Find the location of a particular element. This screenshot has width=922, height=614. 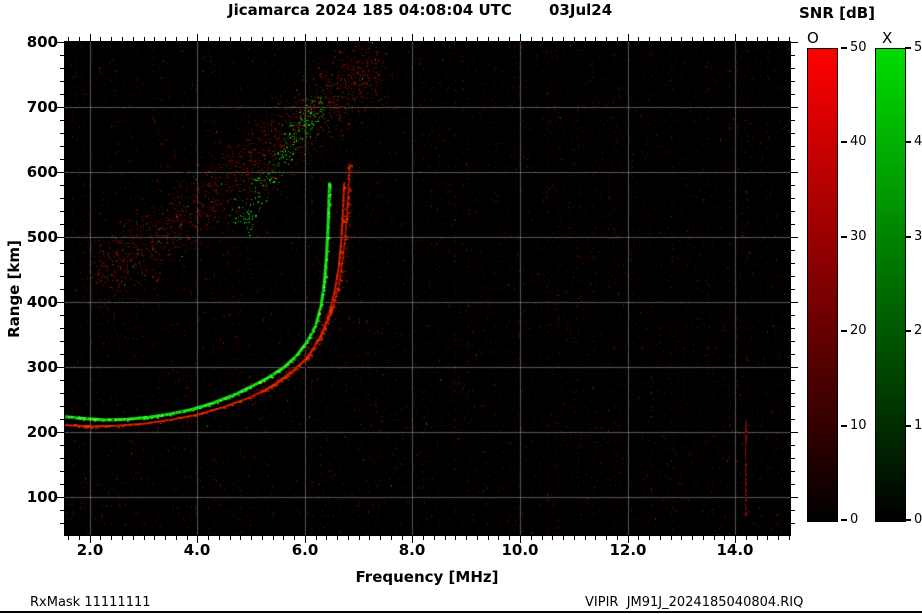

x-tick-label: 8.0 is located at coordinates (412, 550).